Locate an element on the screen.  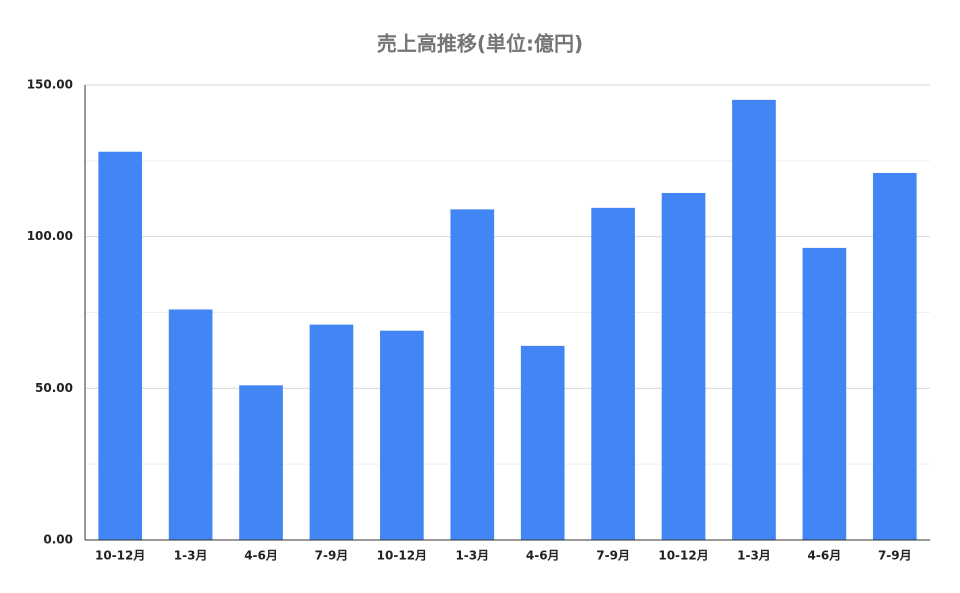
y-tick-label: 100.00 is located at coordinates (50, 236).